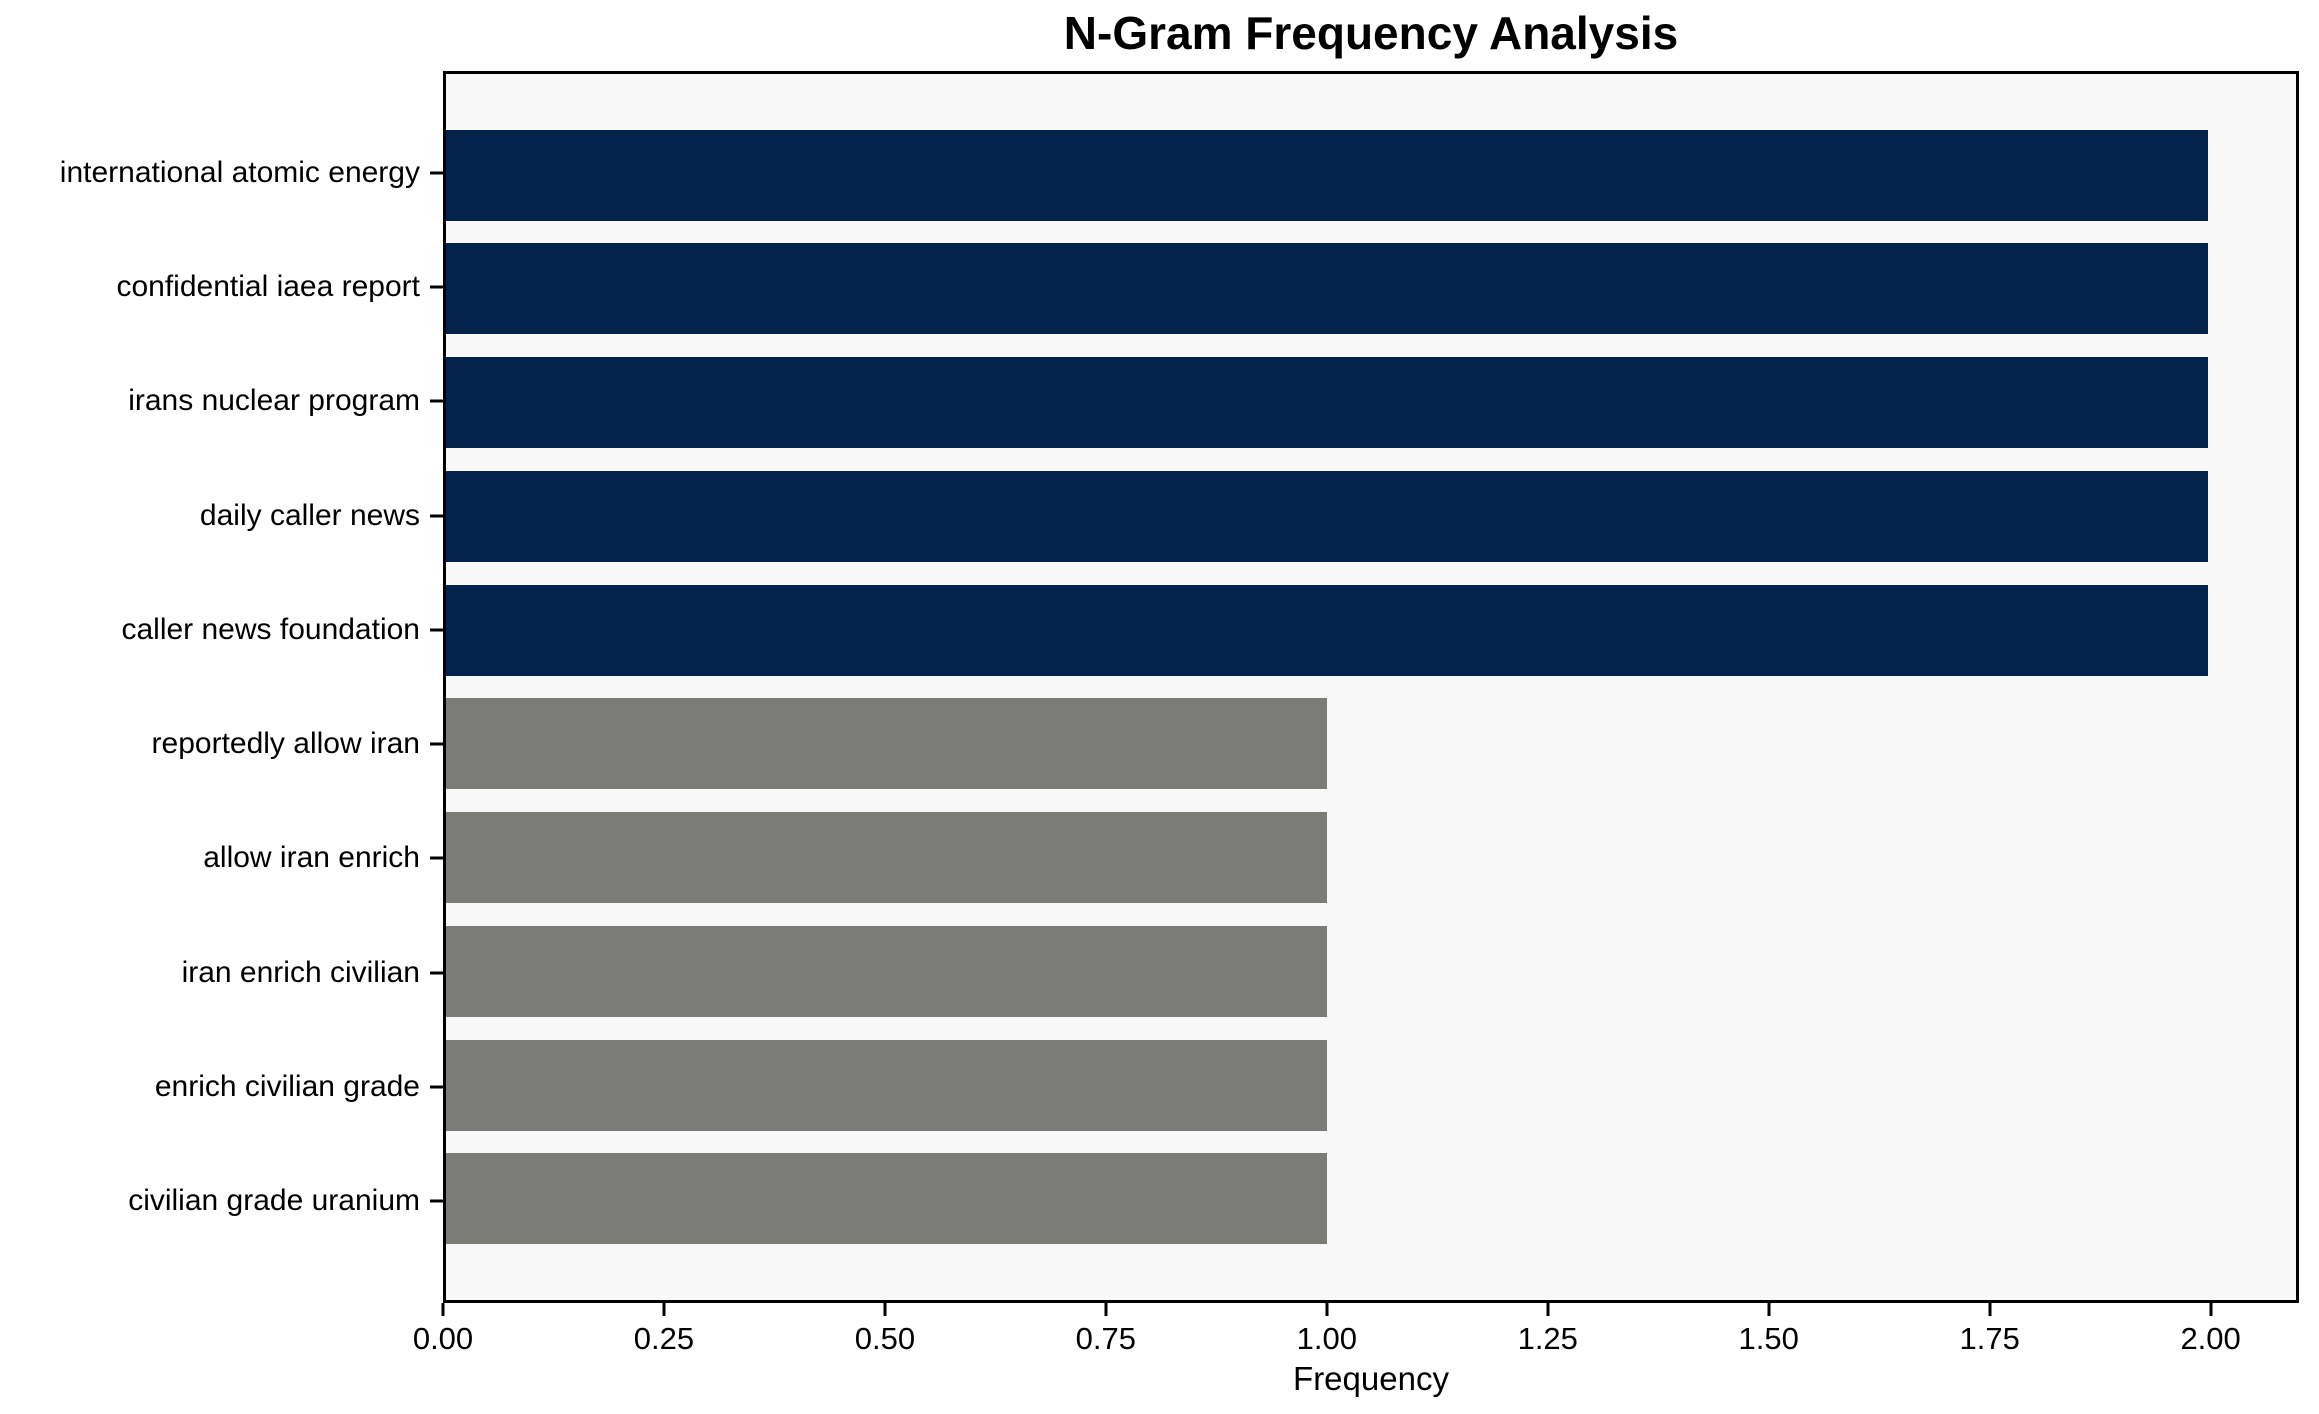 The image size is (2319, 1414). I want to click on bar-enrich-civilian-grade, so click(886, 1085).